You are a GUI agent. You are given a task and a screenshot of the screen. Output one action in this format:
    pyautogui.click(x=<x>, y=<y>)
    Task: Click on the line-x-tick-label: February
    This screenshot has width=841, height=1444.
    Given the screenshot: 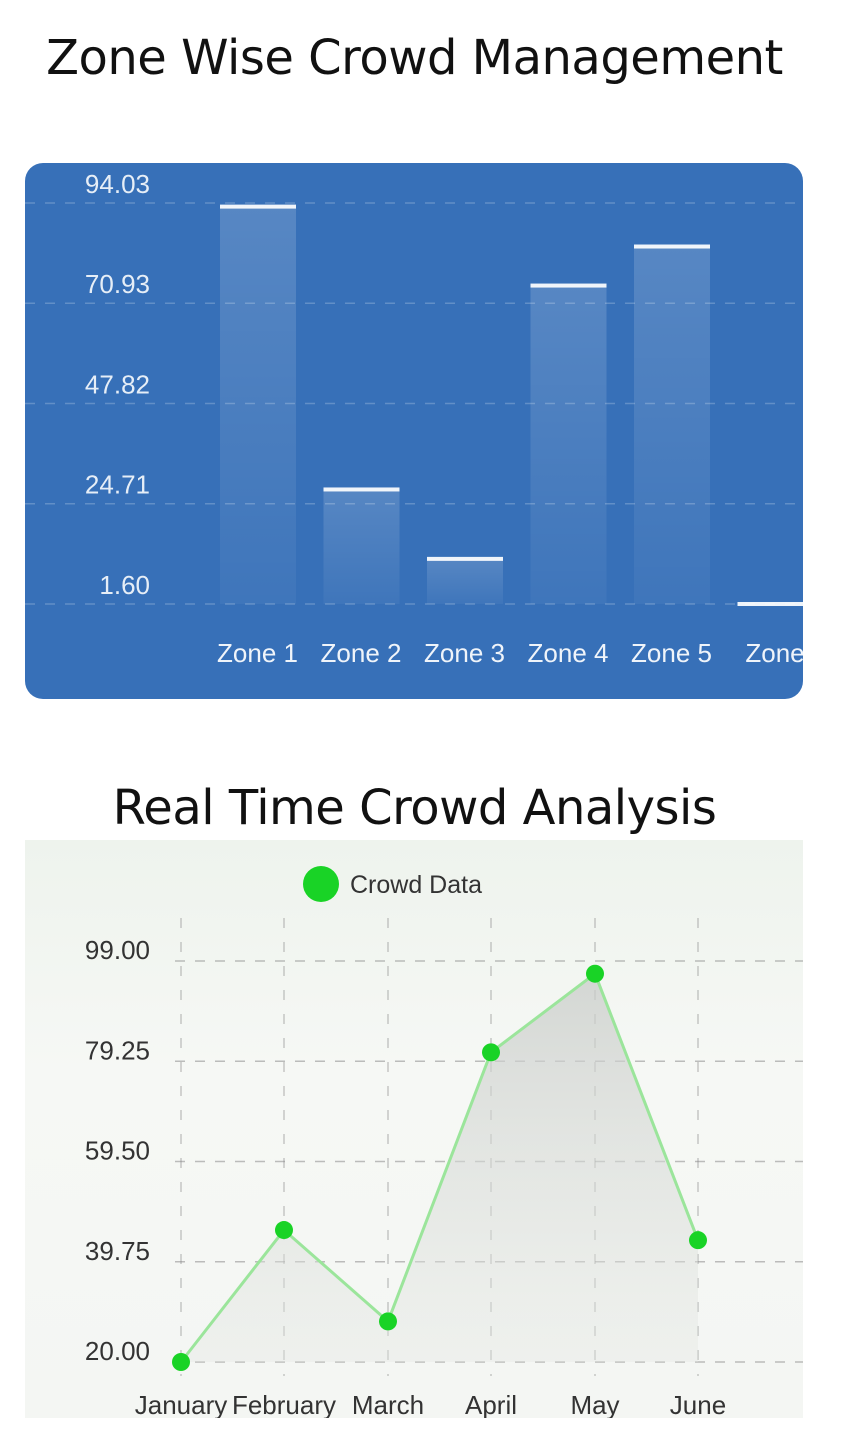 What is the action you would take?
    pyautogui.click(x=284, y=1404)
    